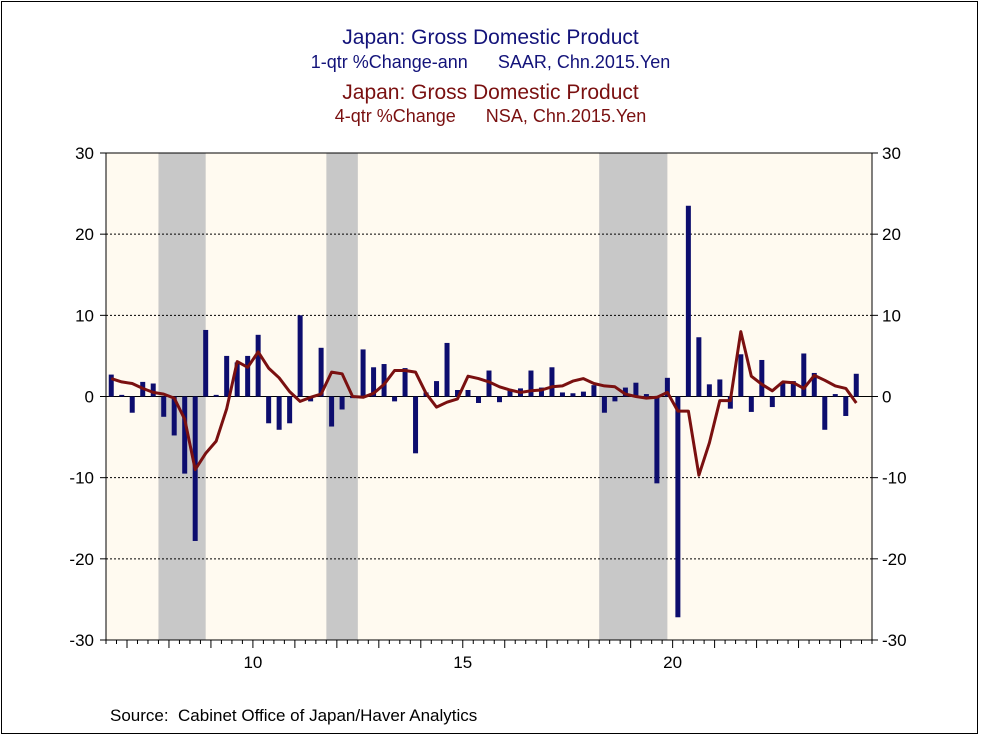 This screenshot has width=981, height=737. Describe the element at coordinates (894, 478) in the screenshot. I see `y-tick-label-right: -10` at that location.